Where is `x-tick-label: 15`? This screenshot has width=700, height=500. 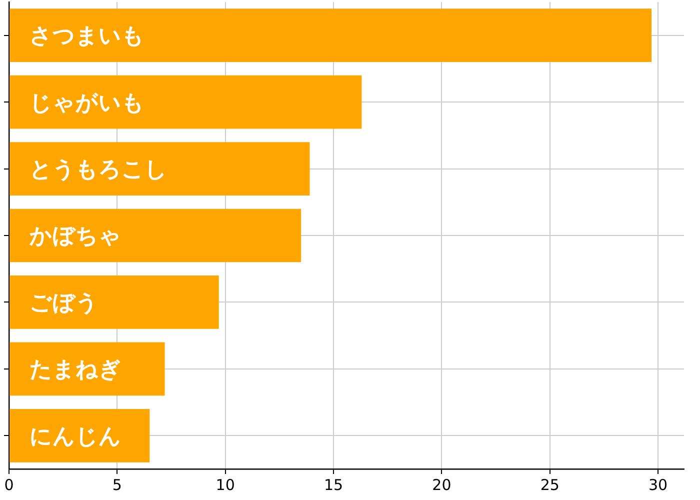
x-tick-label: 15 is located at coordinates (334, 485).